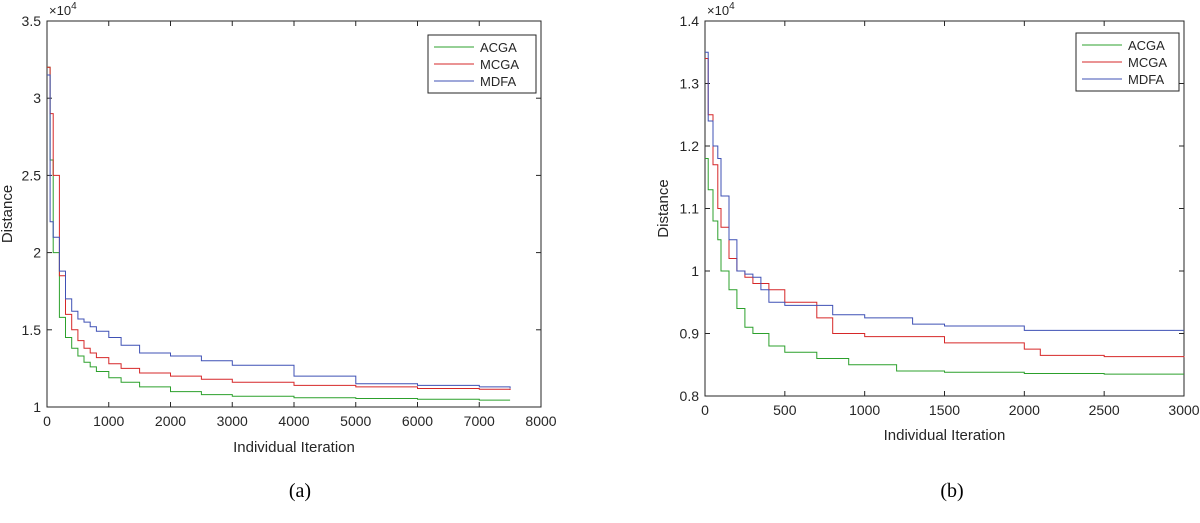 Image resolution: width=1200 pixels, height=523 pixels. What do you see at coordinates (417, 421) in the screenshot?
I see `x-tick-label: 6000` at bounding box center [417, 421].